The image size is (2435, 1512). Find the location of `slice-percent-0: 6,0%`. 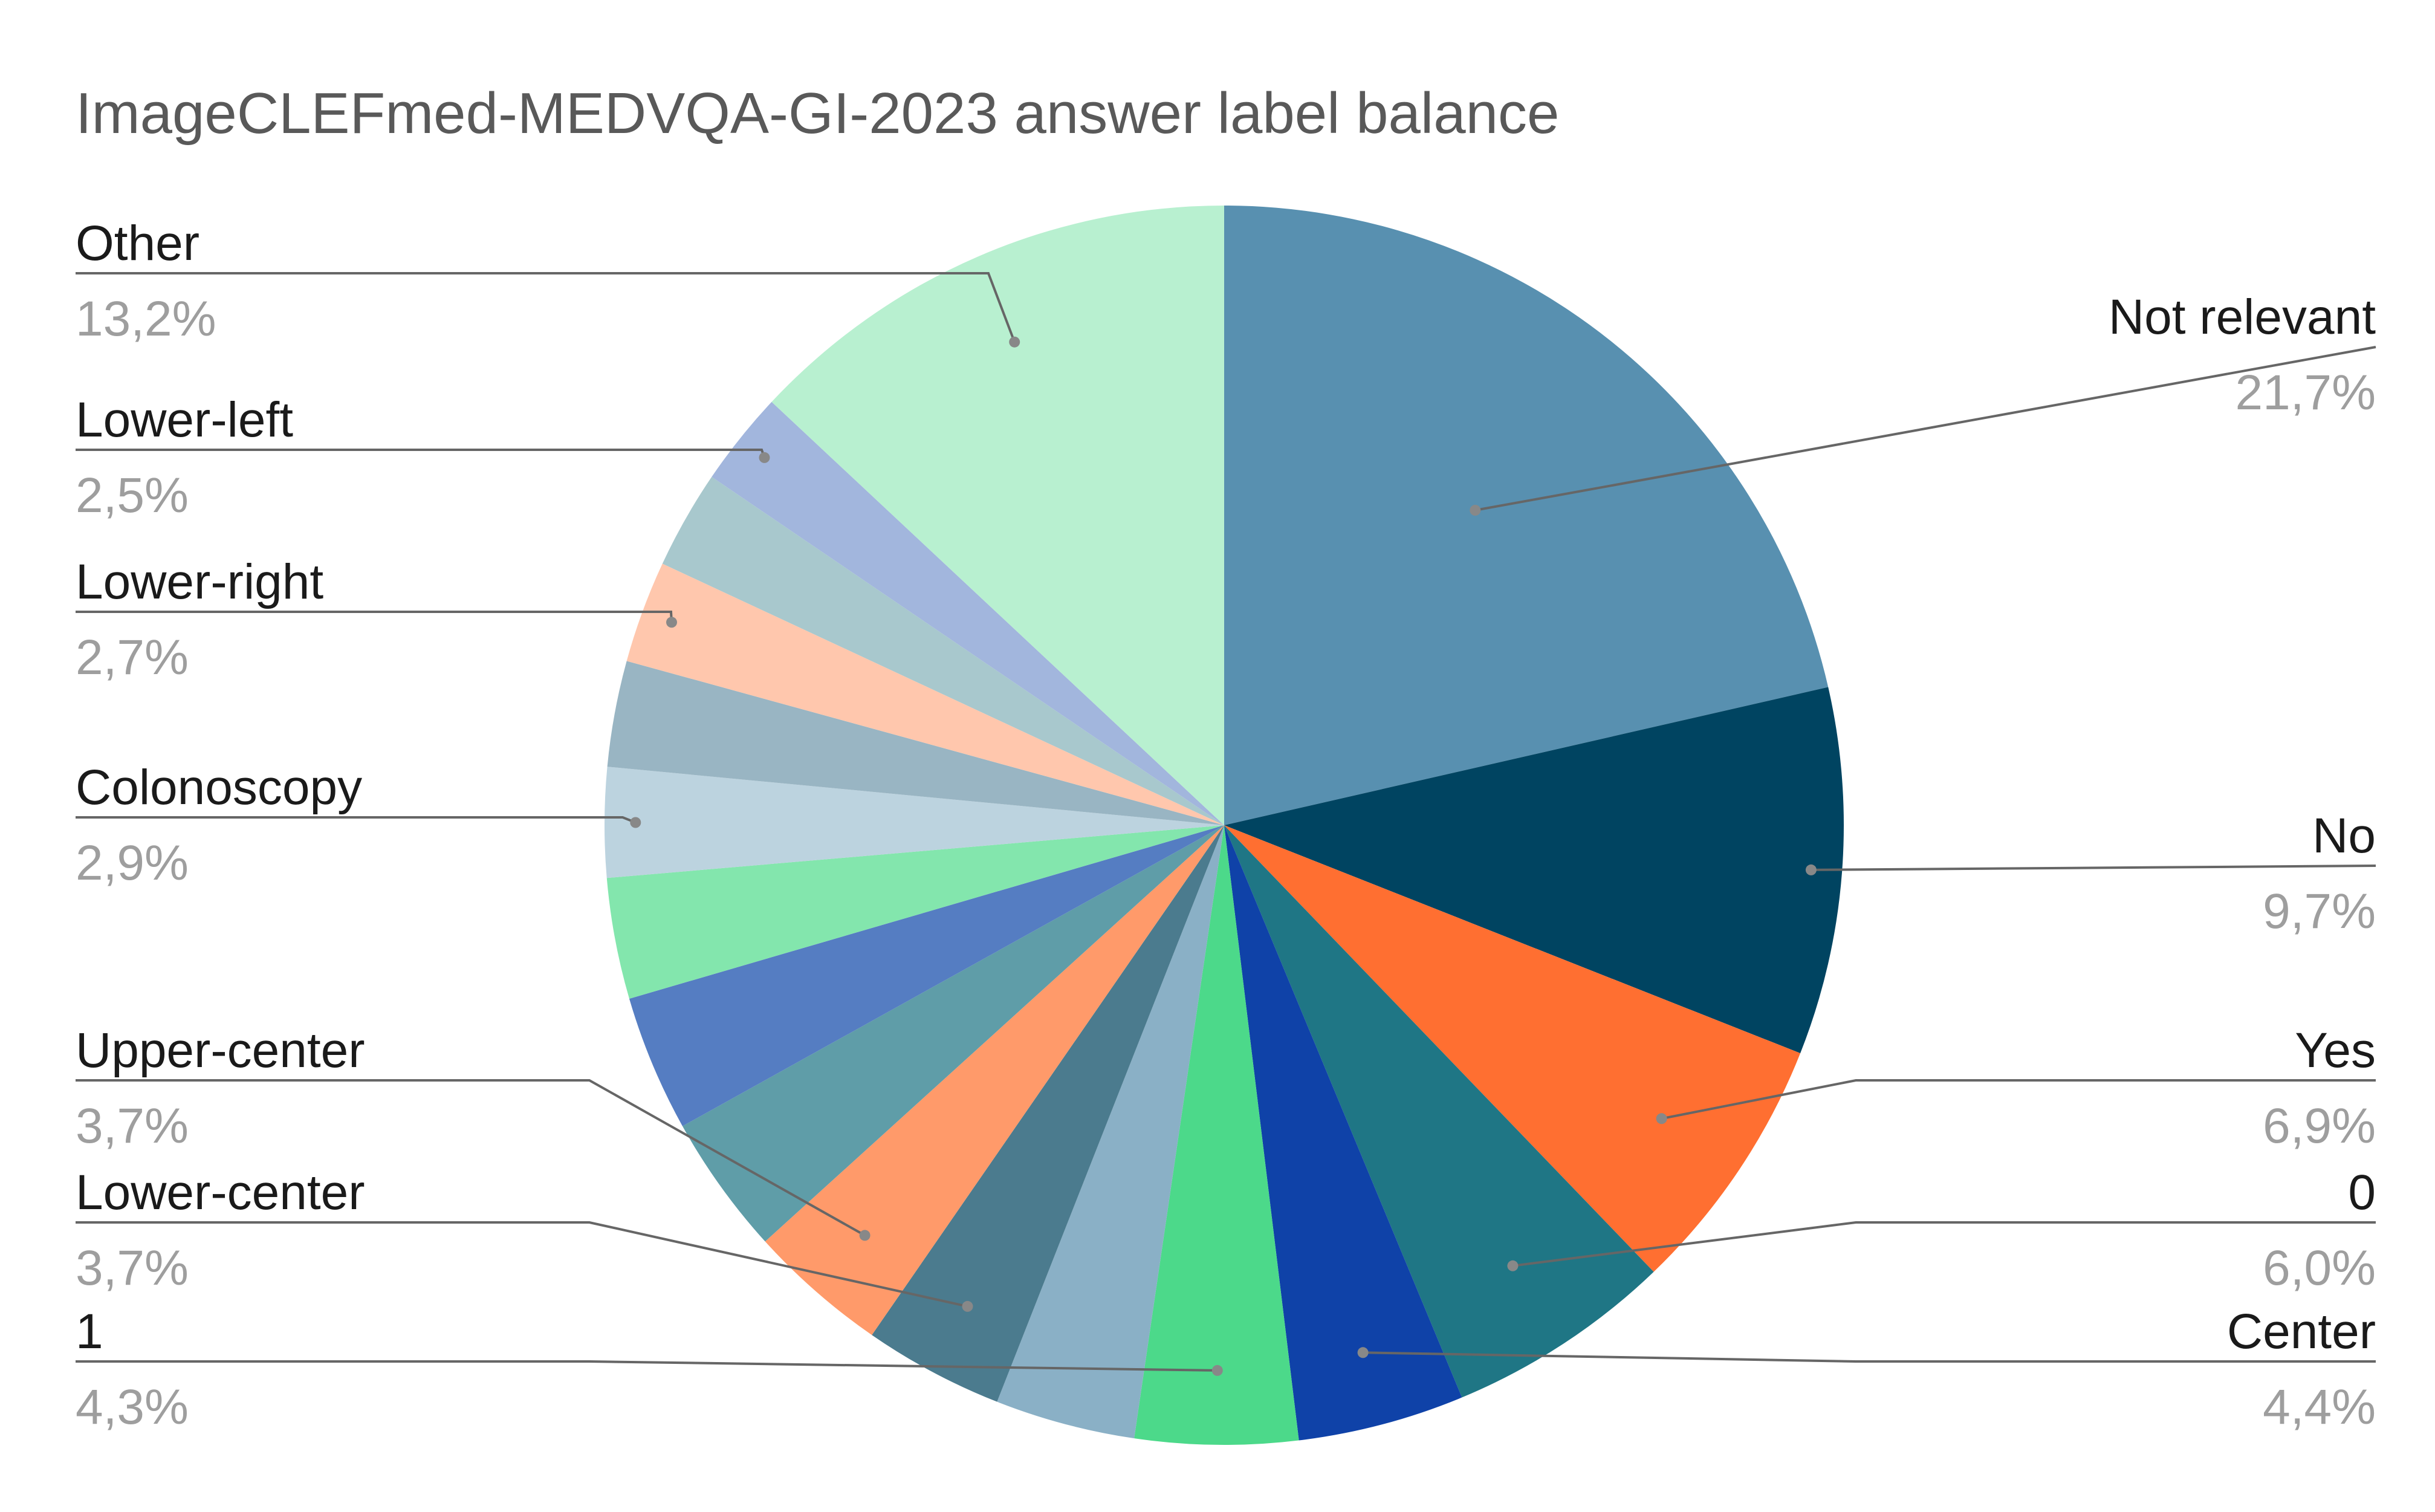

slice-percent-0: 6,0% is located at coordinates (2319, 1268).